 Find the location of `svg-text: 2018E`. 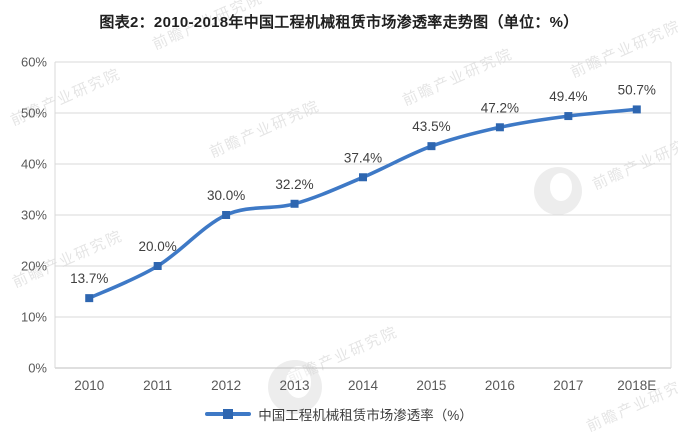

svg-text: 2018E is located at coordinates (636, 385).